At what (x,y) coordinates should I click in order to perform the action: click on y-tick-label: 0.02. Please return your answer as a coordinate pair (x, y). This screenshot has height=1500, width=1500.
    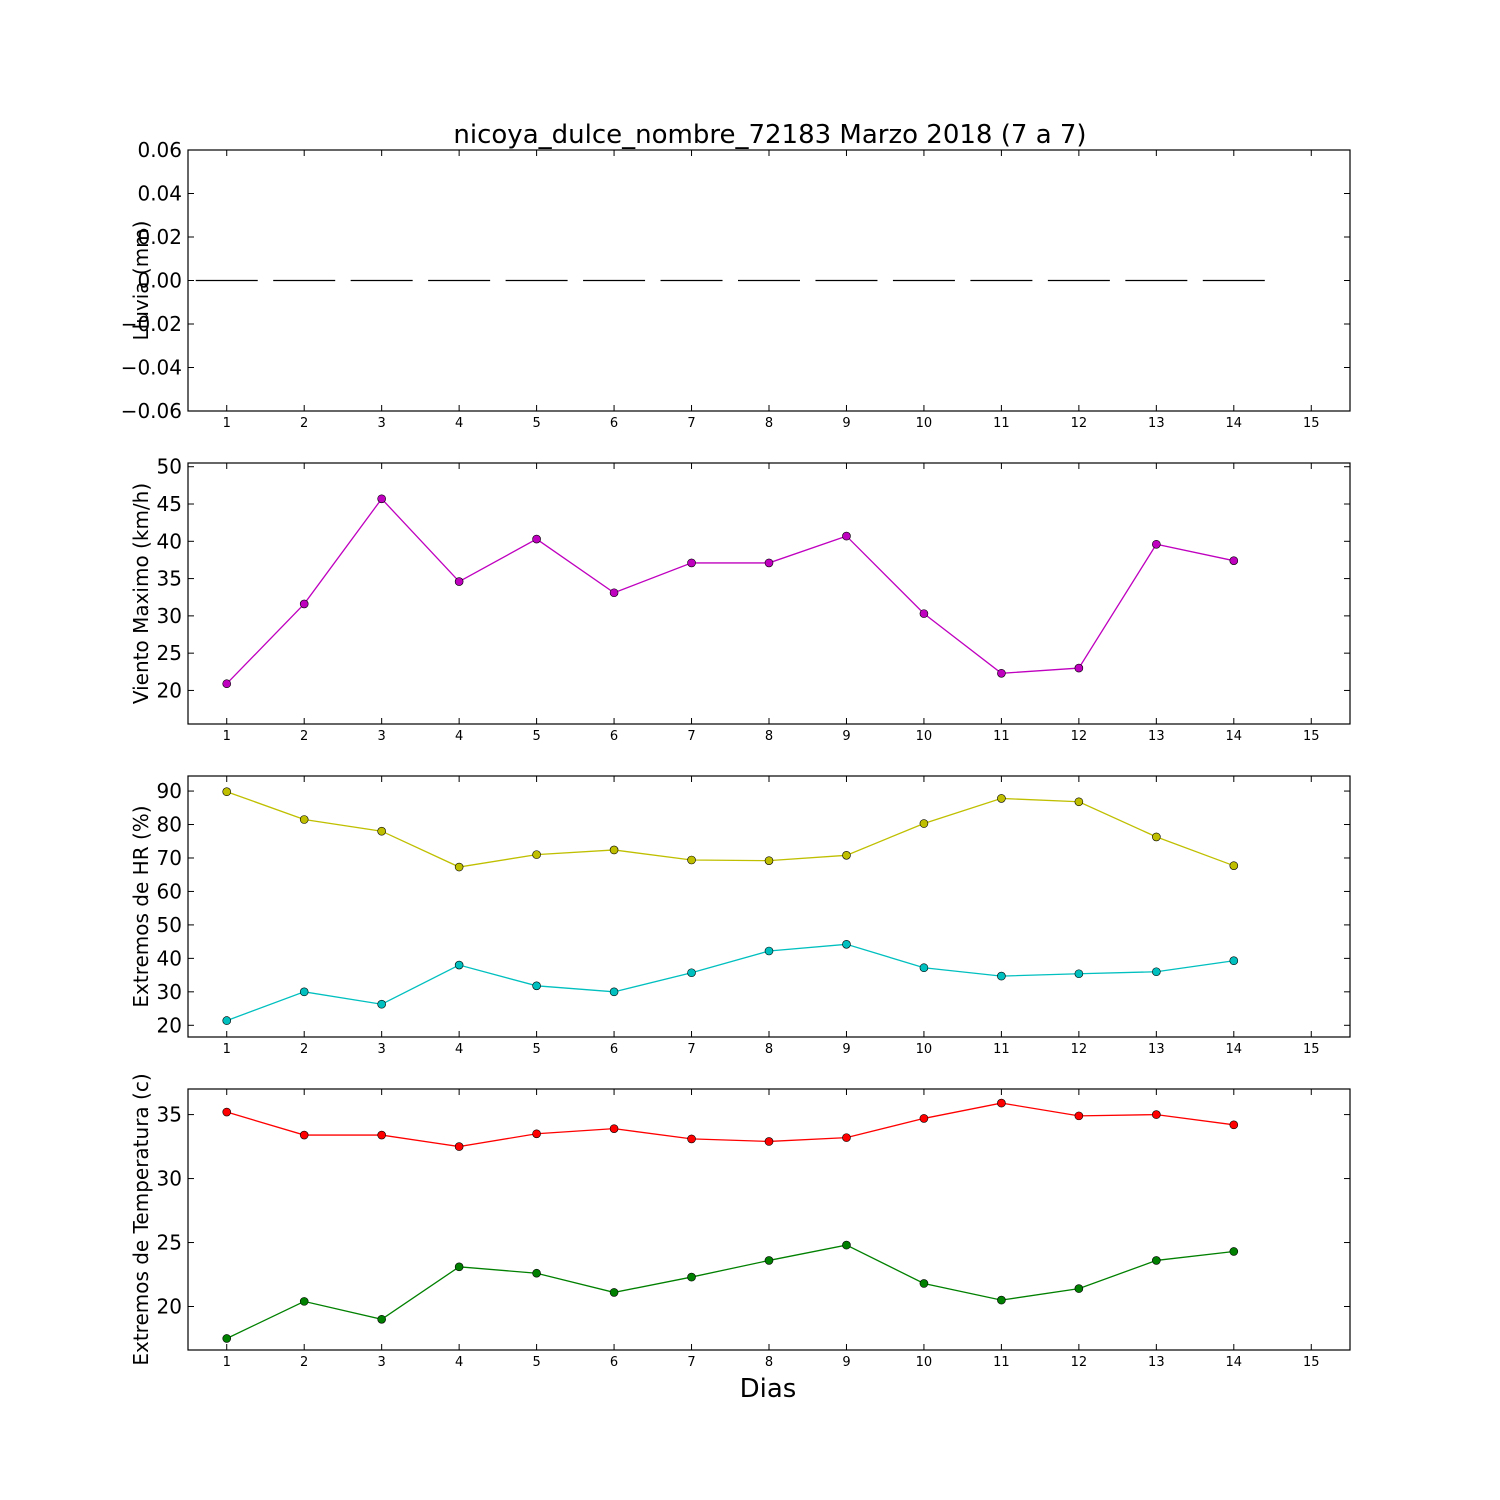
    Looking at the image, I should click on (159, 237).